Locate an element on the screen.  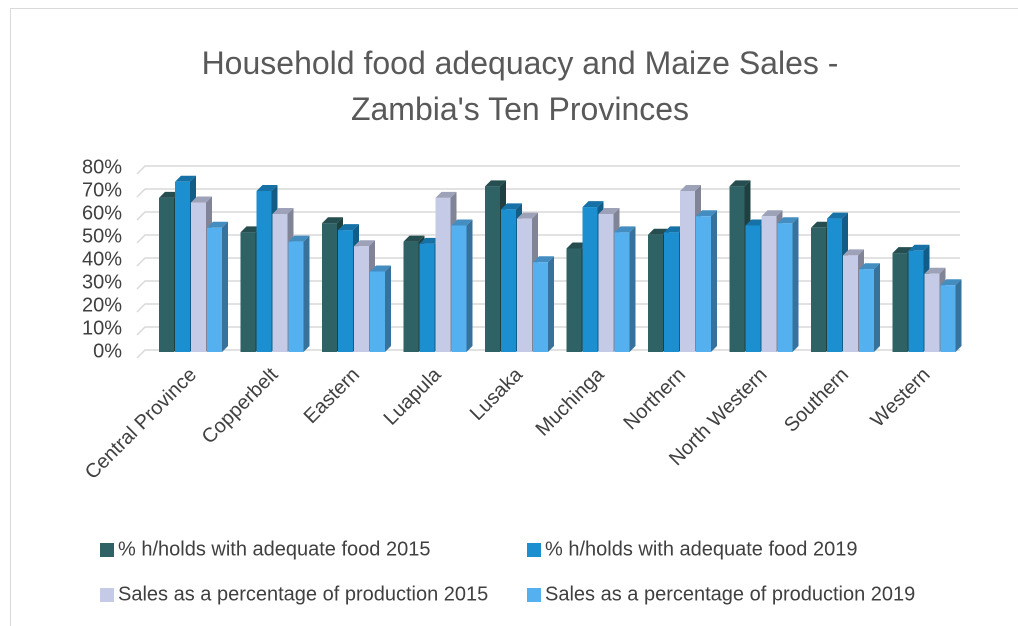
legend-label: % h/holds with adequate food 2019 is located at coordinates (701, 549).